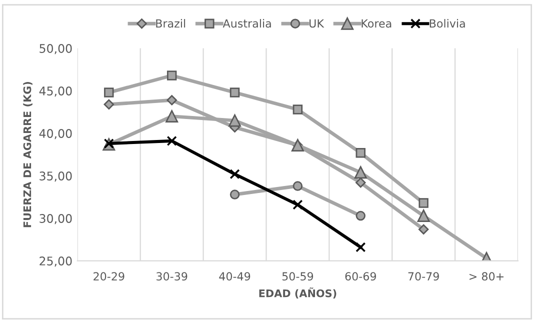  What do you see at coordinates (109, 276) in the screenshot?
I see `x-tick-label: 20-29` at bounding box center [109, 276].